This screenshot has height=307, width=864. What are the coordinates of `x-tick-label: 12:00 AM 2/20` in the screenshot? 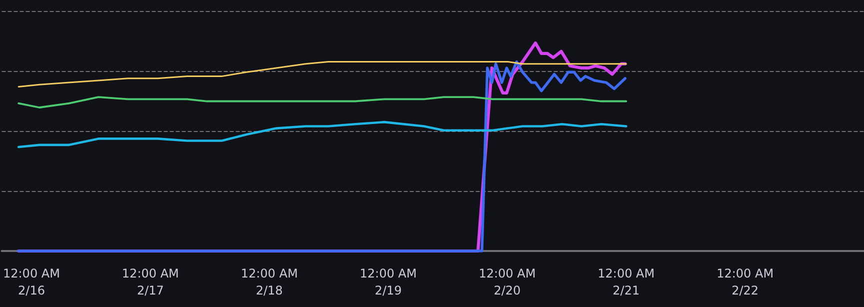 It's located at (507, 282).